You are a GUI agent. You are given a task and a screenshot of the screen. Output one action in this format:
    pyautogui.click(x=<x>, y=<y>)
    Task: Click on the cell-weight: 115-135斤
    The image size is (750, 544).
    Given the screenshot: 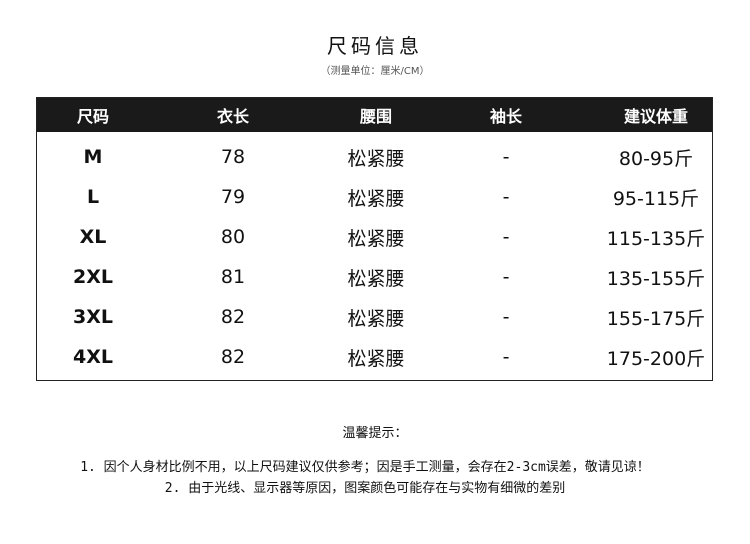 What is the action you would take?
    pyautogui.click(x=656, y=238)
    